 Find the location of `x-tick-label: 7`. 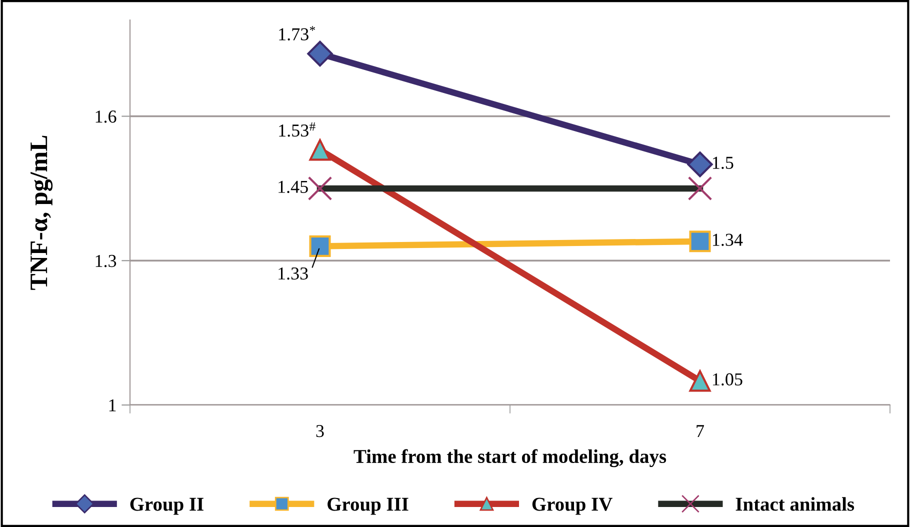

x-tick-label: 7 is located at coordinates (700, 431).